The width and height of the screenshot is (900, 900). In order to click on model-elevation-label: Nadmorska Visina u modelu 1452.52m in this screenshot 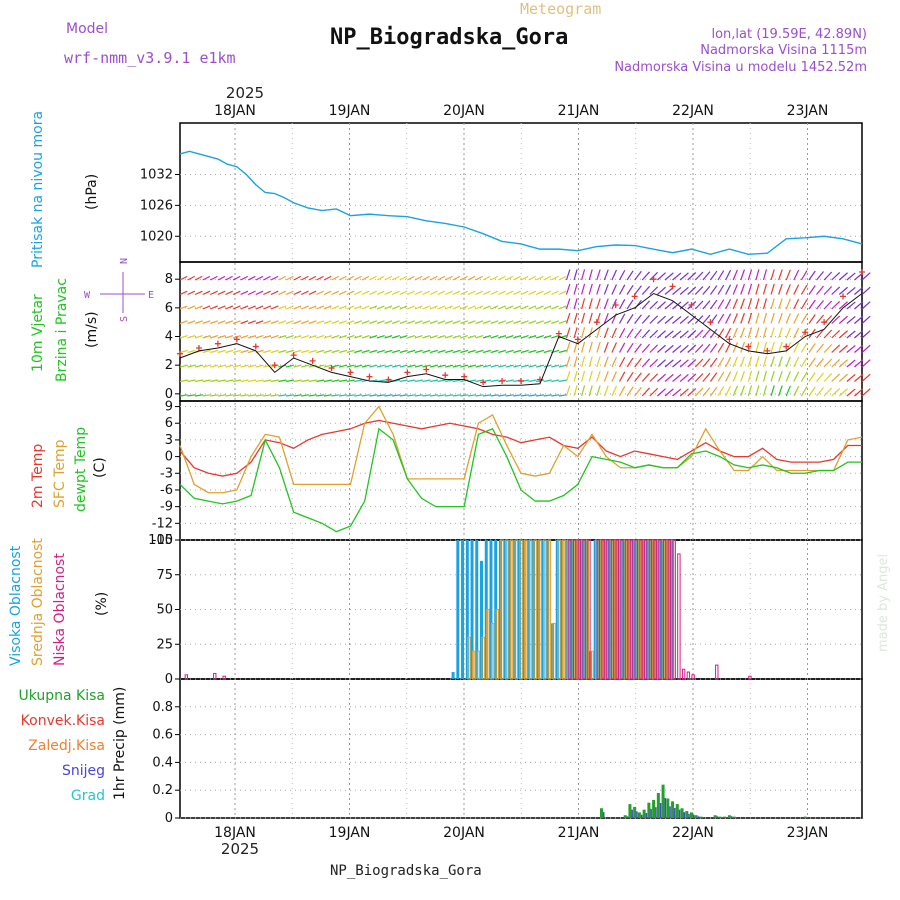, I will do `click(740, 67)`.